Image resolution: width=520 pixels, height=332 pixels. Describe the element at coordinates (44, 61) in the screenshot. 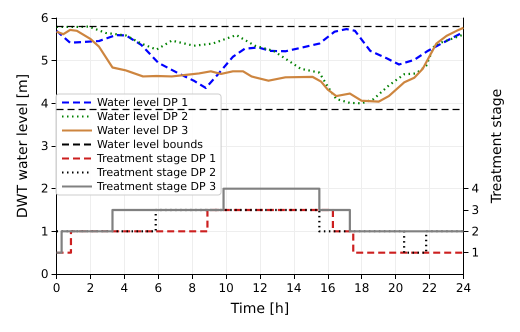

I see `y-tick-label: 5` at that location.